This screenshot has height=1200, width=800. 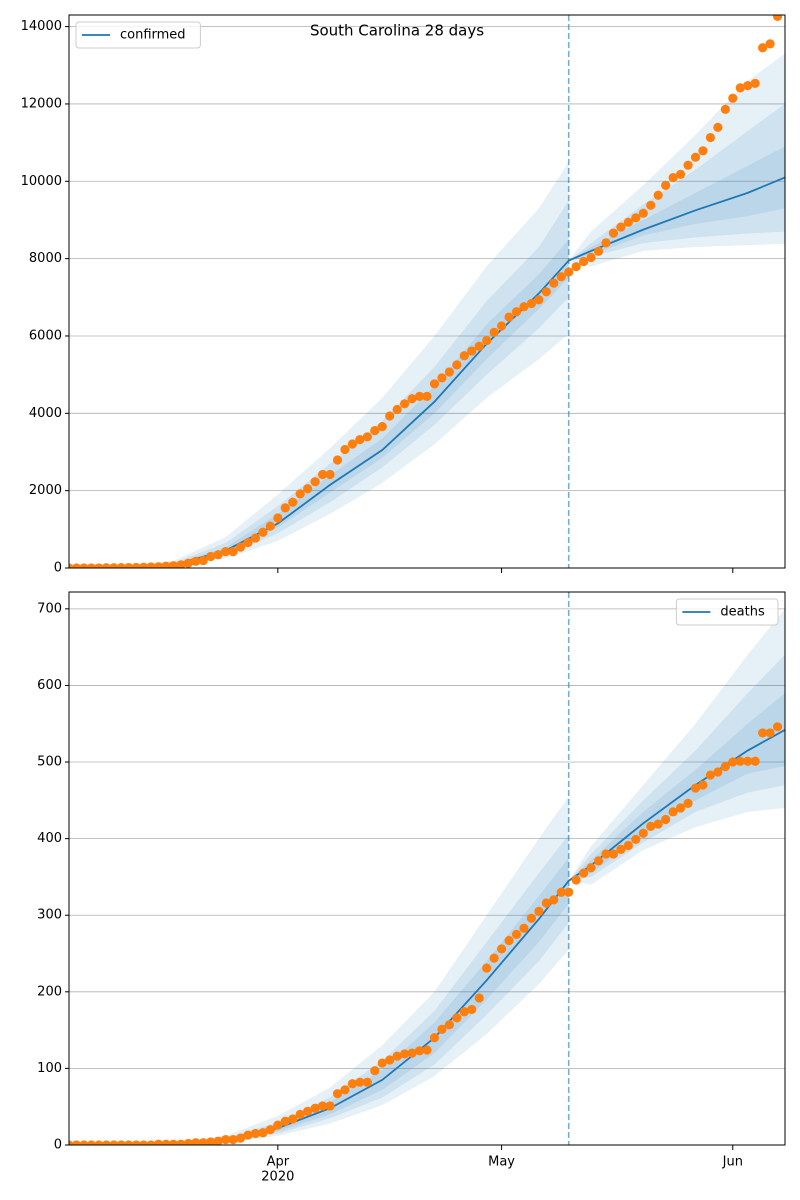 What do you see at coordinates (49, 838) in the screenshot?
I see `y-tick-label: 400` at bounding box center [49, 838].